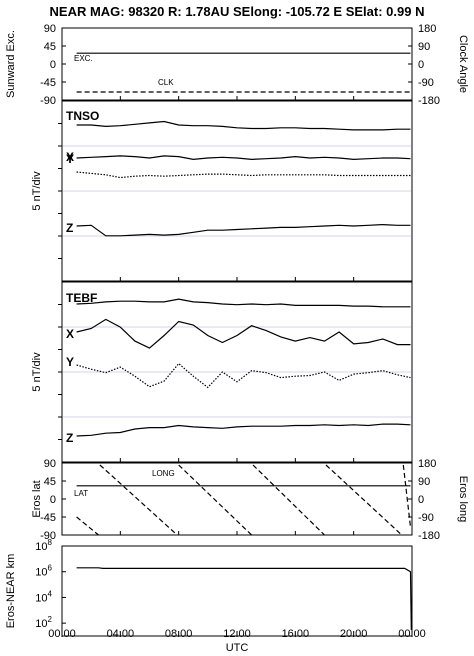 The image size is (474, 656). I want to click on sunward-y2tick-label: 180, so click(427, 29).